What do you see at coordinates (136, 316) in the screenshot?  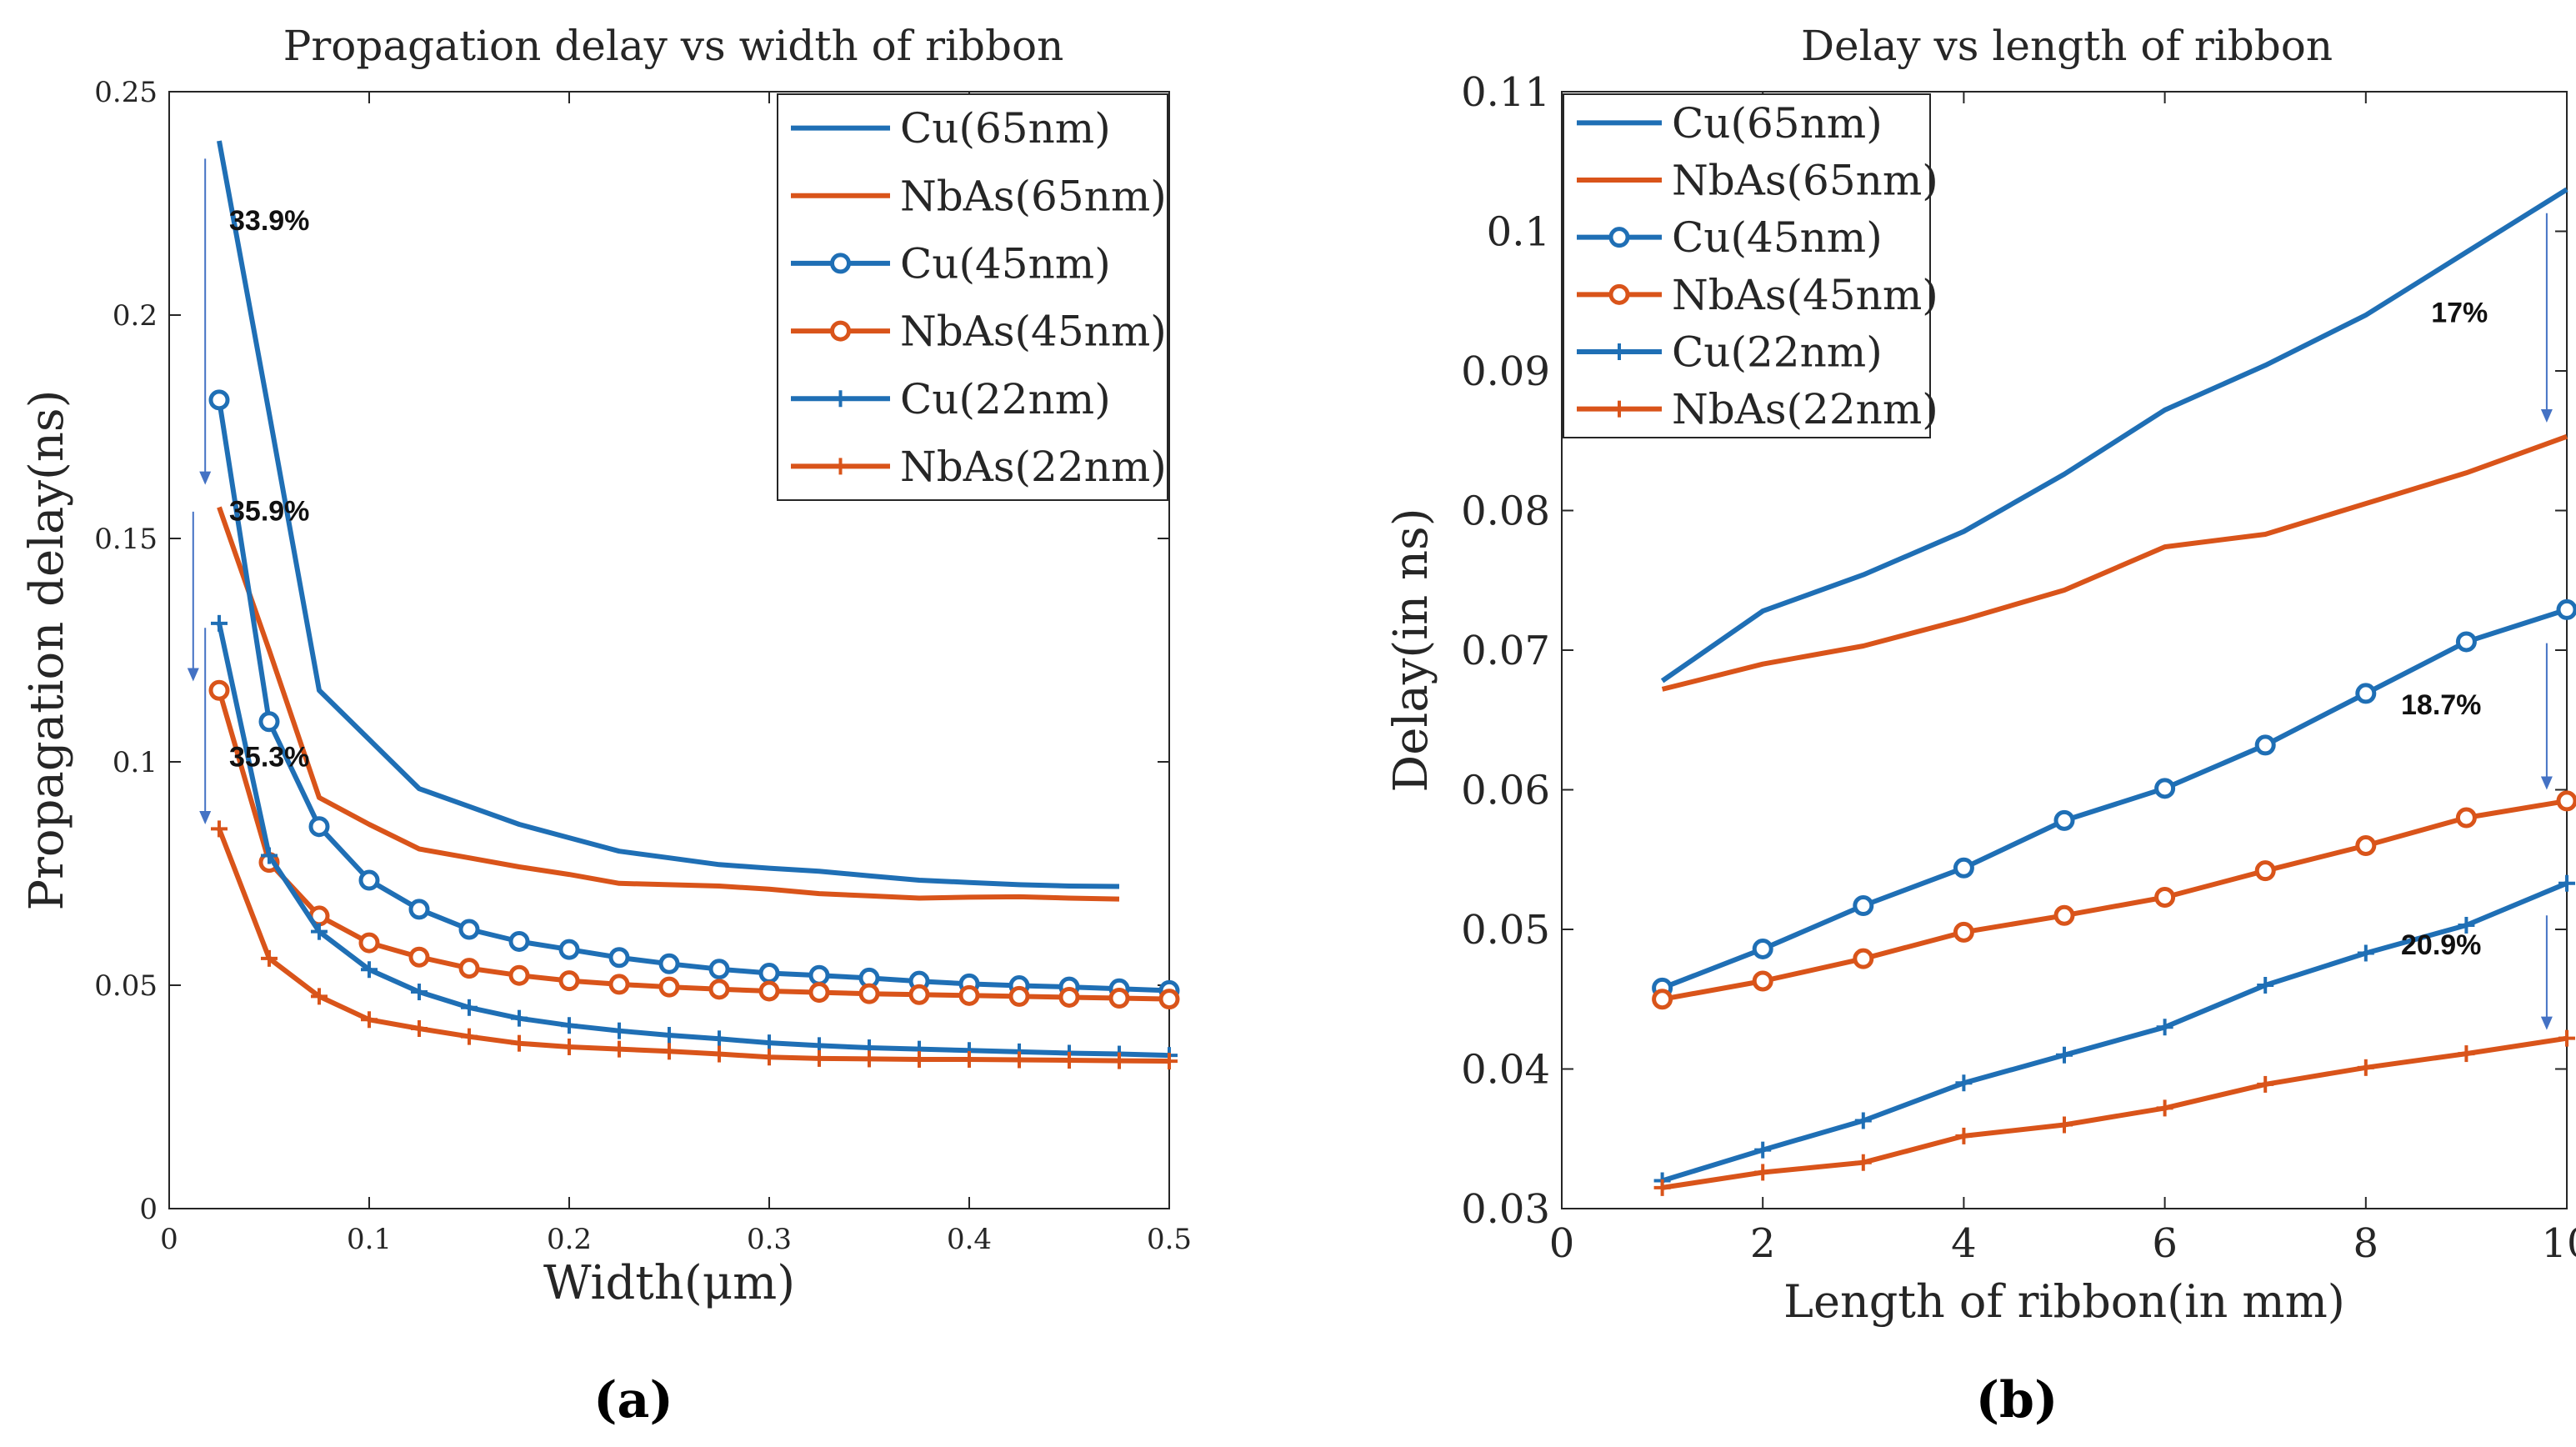 I see `y-tick-label: 0.2` at bounding box center [136, 316].